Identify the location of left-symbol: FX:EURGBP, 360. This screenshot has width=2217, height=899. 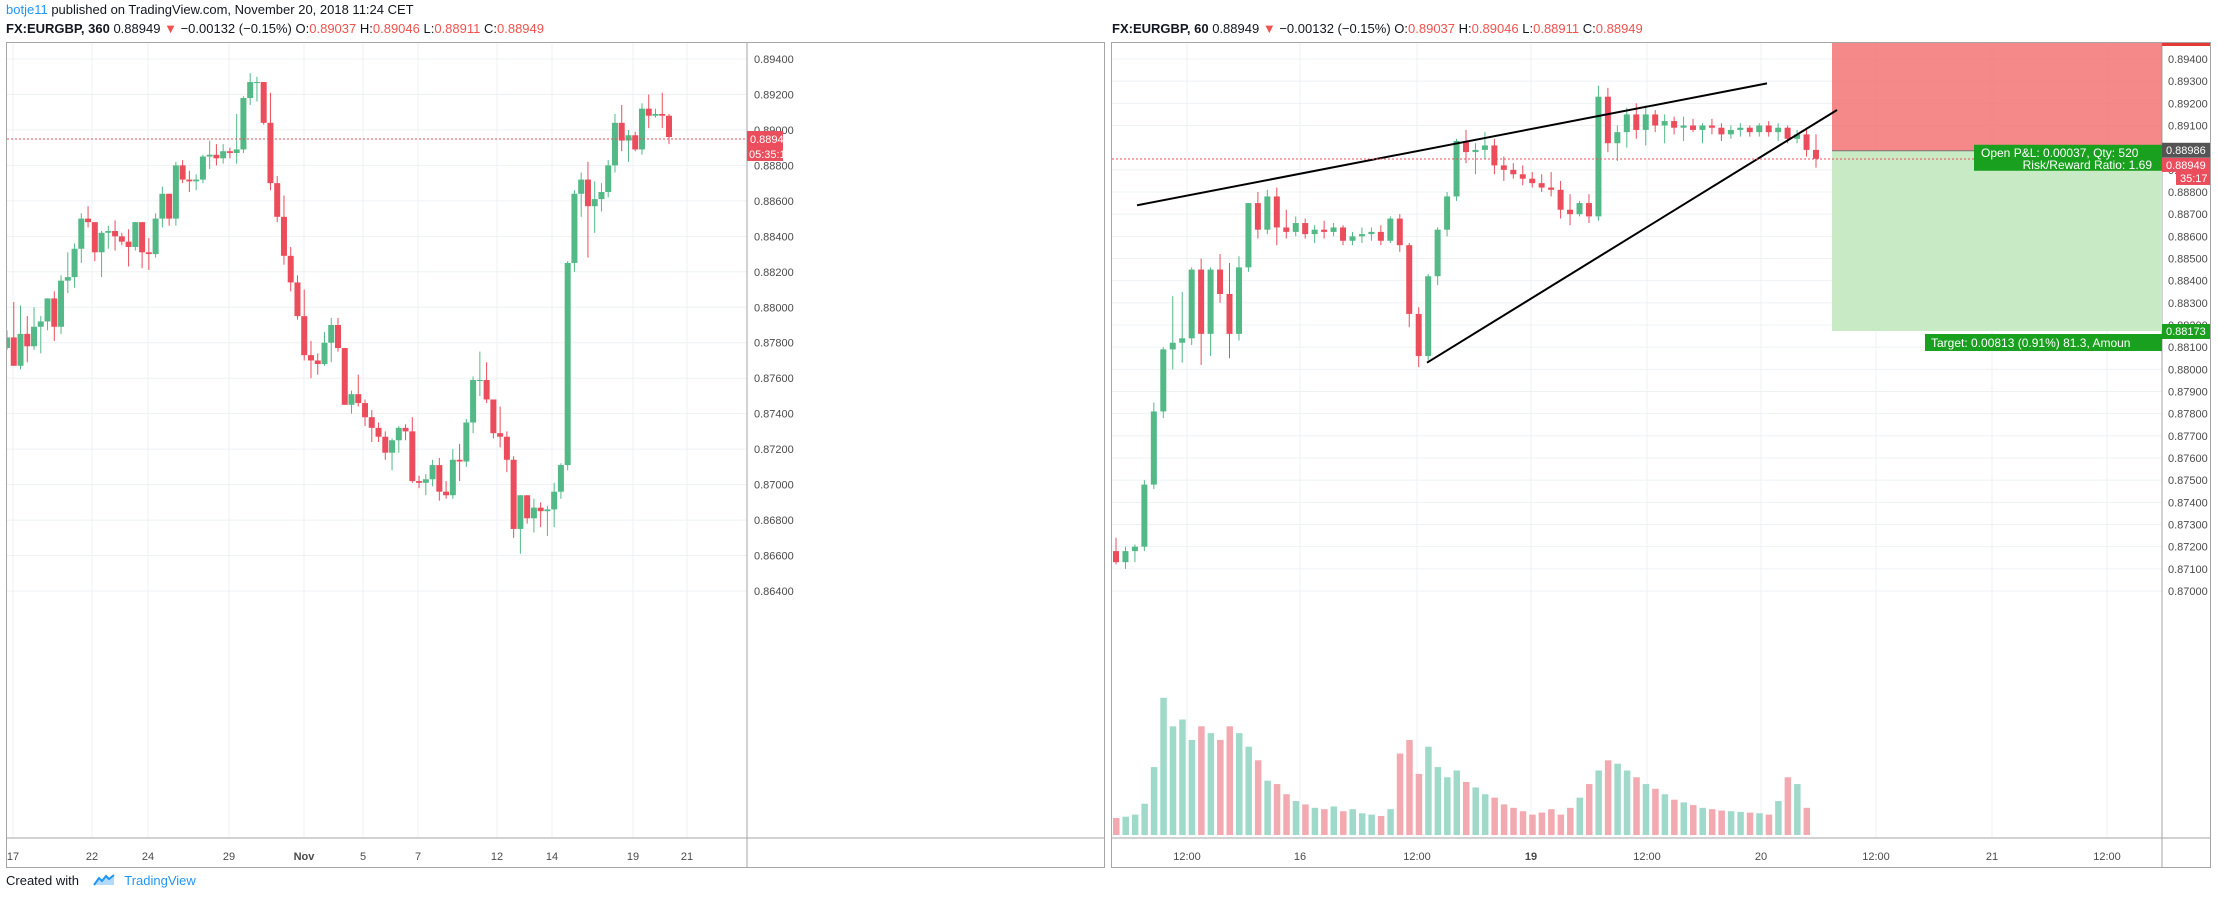
(58, 28).